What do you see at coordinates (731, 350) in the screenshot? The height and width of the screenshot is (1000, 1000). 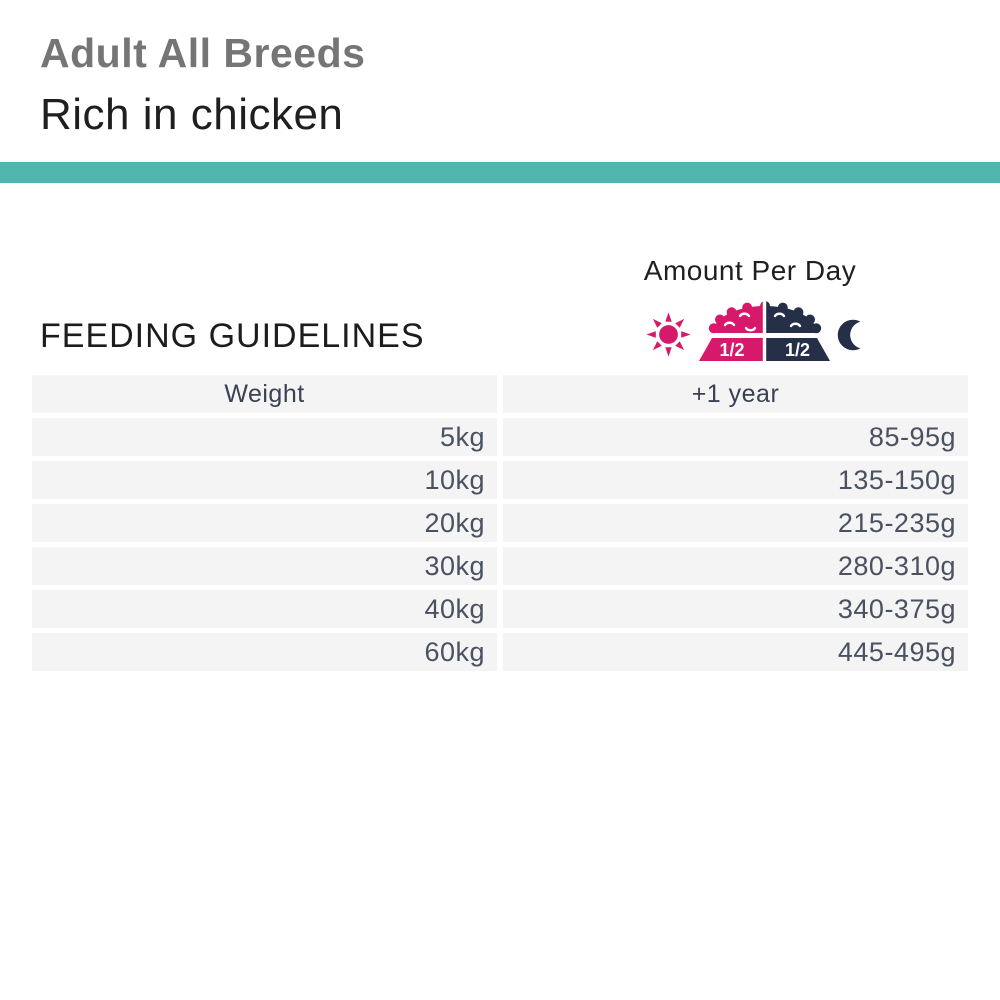 I see `morning-portion-label: 1/2` at bounding box center [731, 350].